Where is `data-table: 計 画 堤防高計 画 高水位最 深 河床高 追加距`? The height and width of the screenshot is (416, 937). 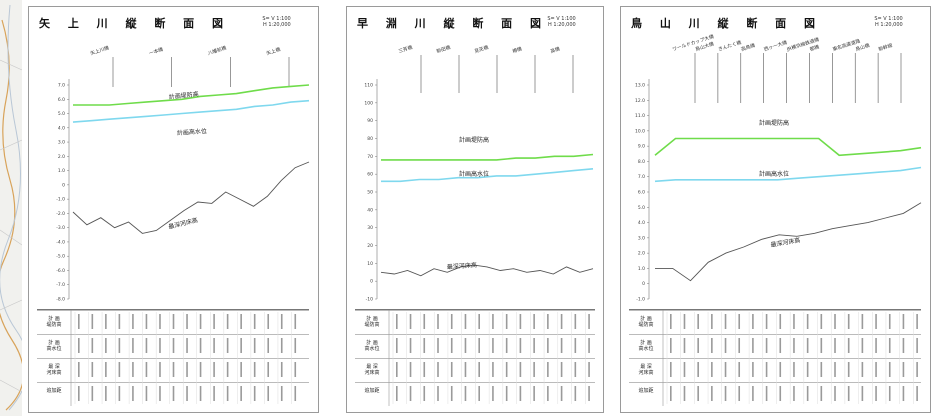
data-table: 計 画 堤防高計 画 高水位最 深 河床高 追加距 is located at coordinates (475, 357).